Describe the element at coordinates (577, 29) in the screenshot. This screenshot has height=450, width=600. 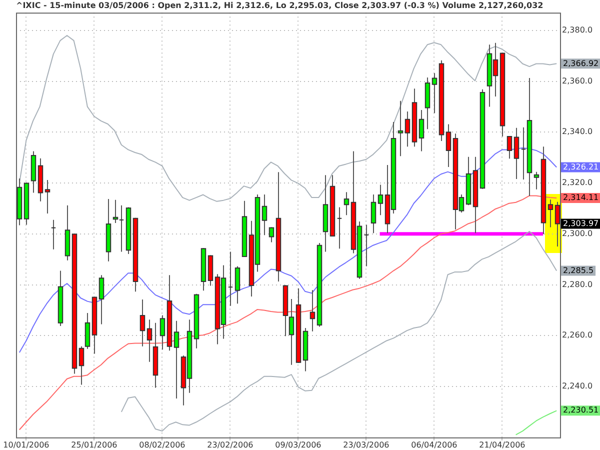
I see `y-tick-label: 2,380.0` at that location.